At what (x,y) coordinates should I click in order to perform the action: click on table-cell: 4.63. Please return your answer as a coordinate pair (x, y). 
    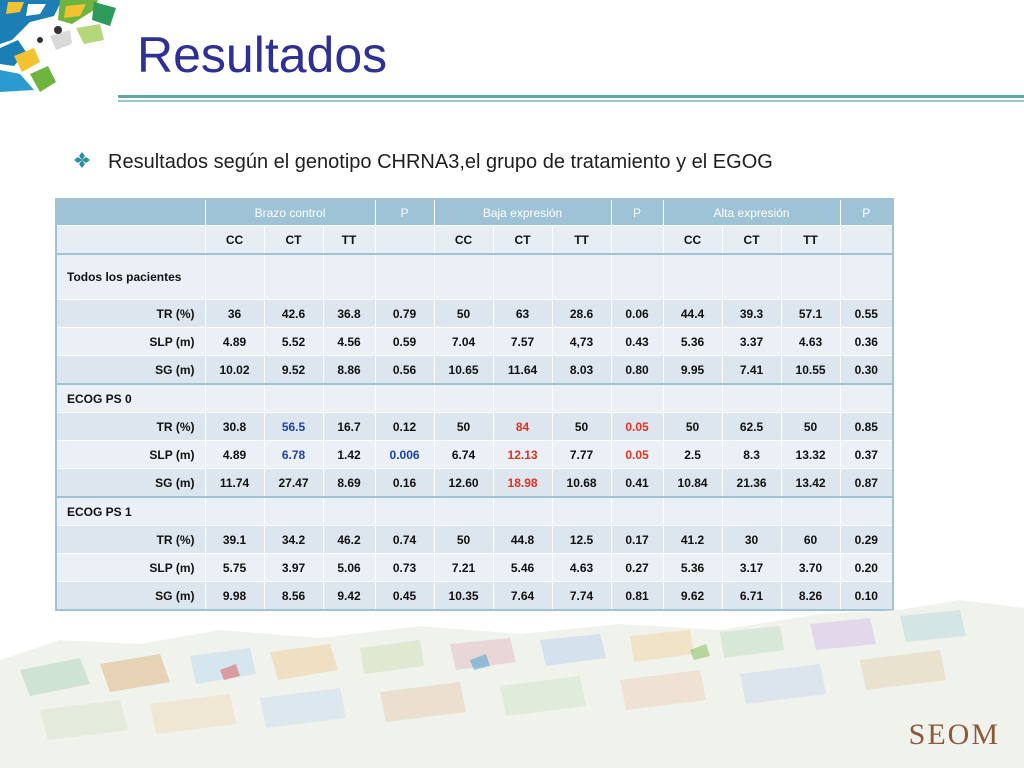
    Looking at the image, I should click on (810, 341).